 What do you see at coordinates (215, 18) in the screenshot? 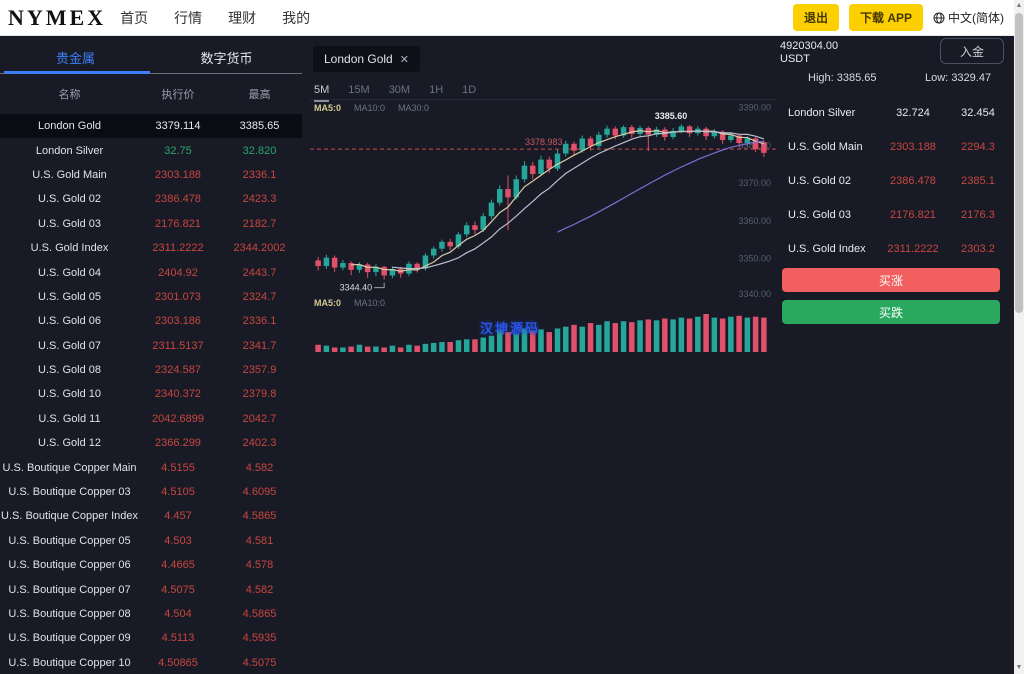
I see `main-nav: 首页 行情 理财 我的` at bounding box center [215, 18].